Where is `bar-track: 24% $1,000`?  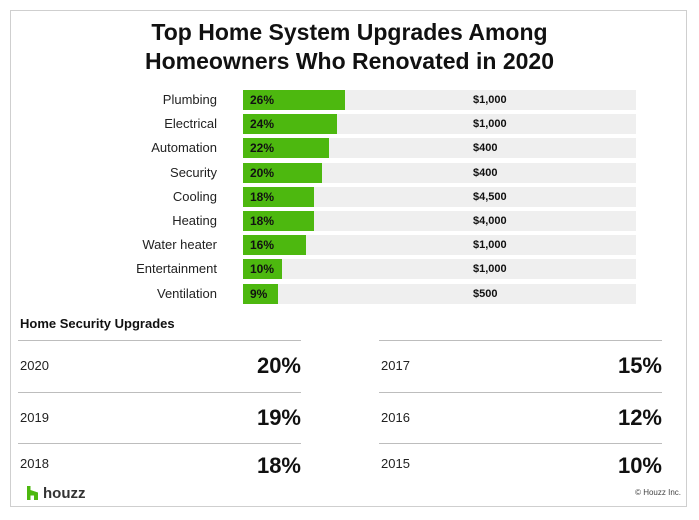 bar-track: 24% $1,000 is located at coordinates (439, 124).